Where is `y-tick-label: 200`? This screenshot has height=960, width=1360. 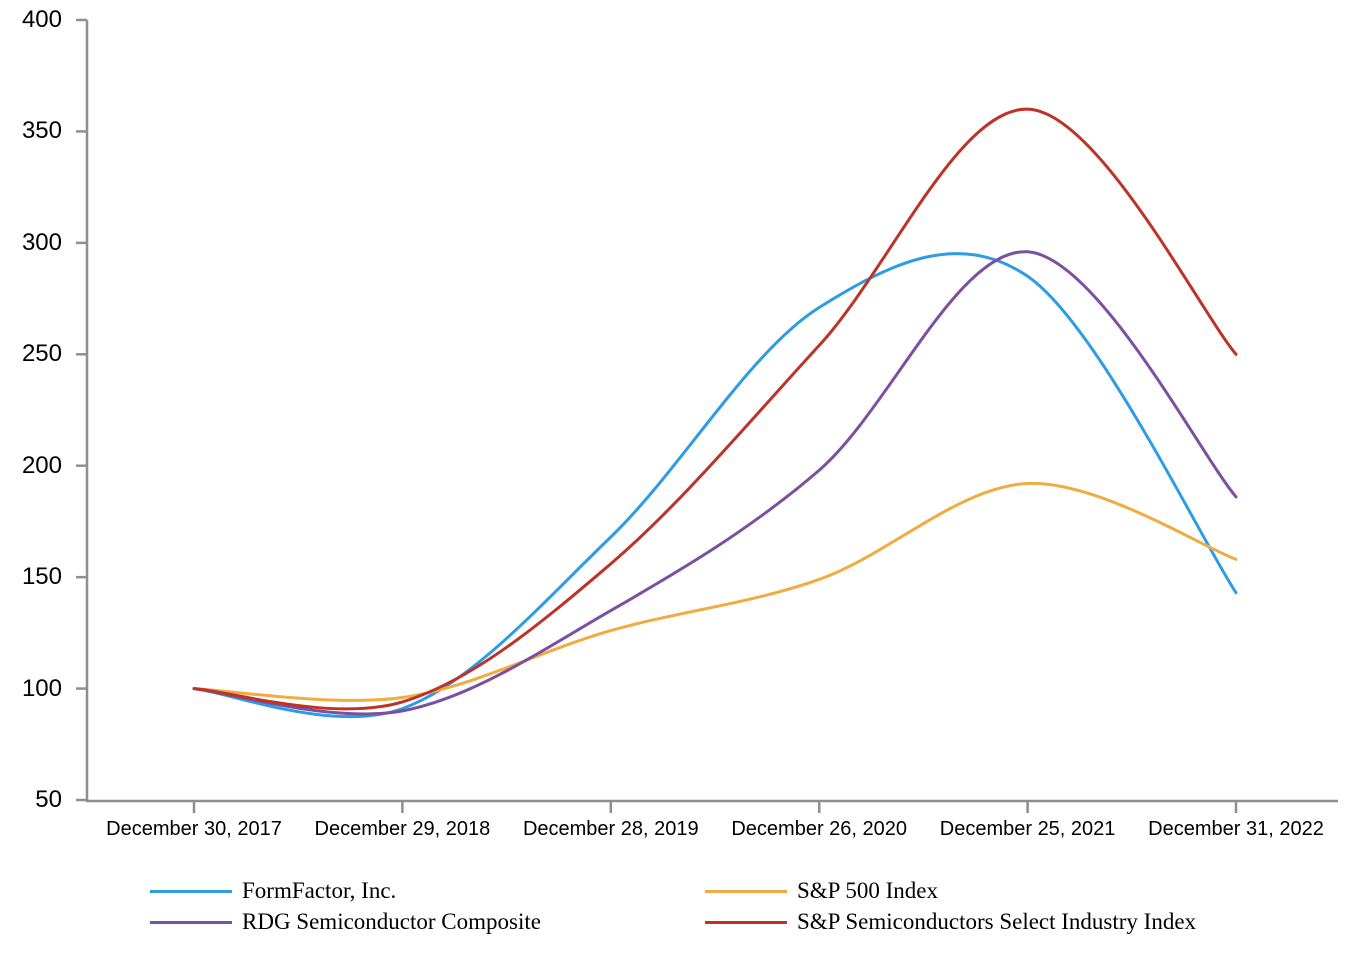 y-tick-label: 200 is located at coordinates (41, 465).